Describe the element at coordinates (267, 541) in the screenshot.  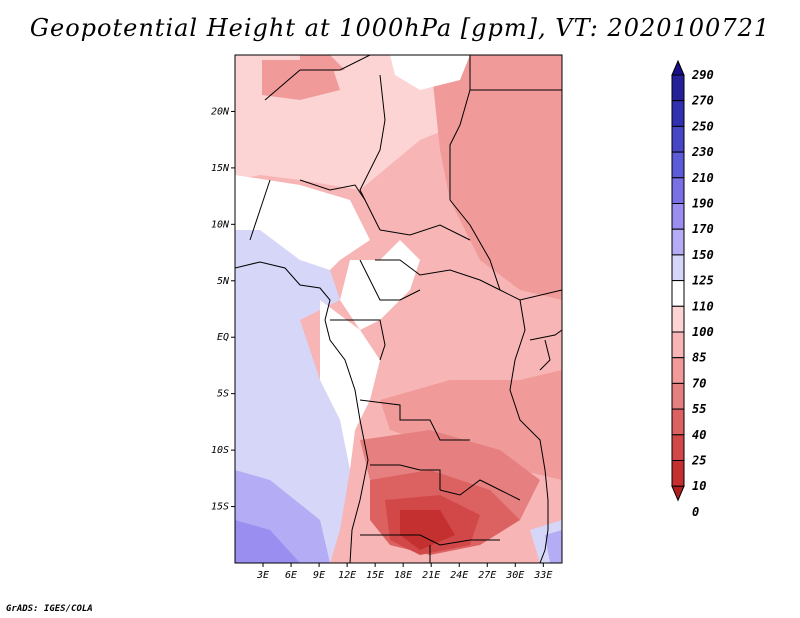
I see `field-atlantic-deepest` at that location.